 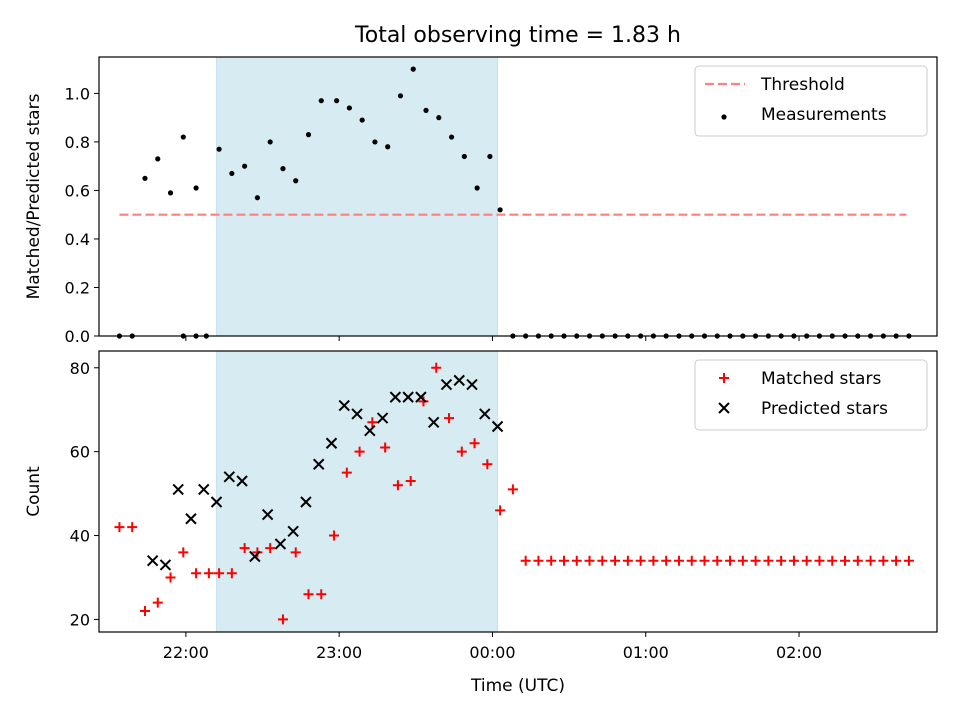 What do you see at coordinates (34, 196) in the screenshot?
I see `y-axis-label: Matched/Predicted stars` at bounding box center [34, 196].